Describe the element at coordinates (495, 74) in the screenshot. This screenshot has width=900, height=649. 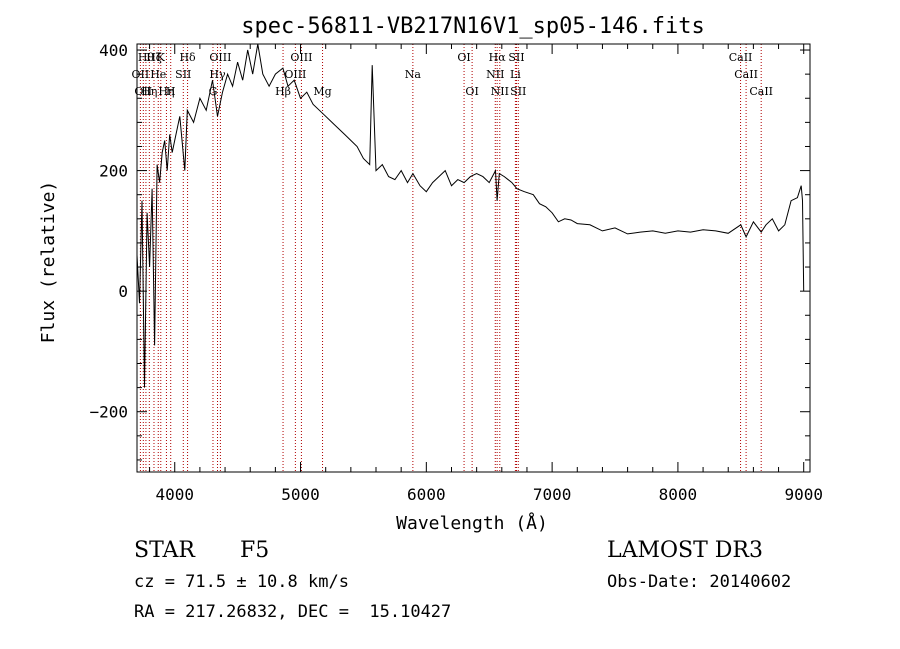
I see `reference-line-label-21: NII` at that location.